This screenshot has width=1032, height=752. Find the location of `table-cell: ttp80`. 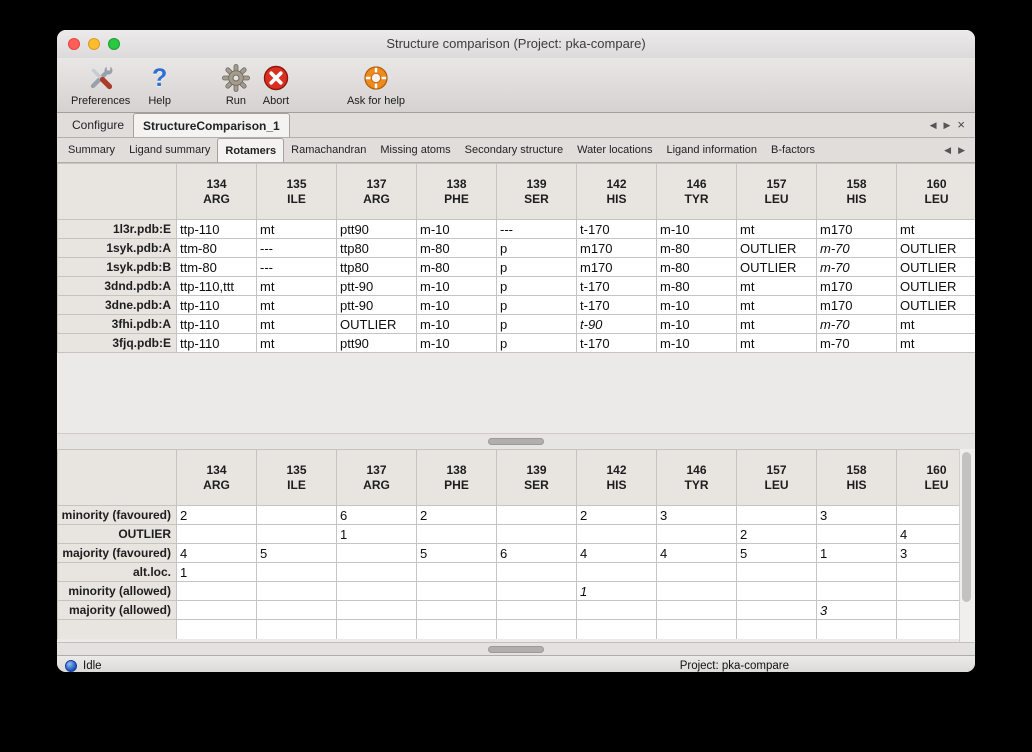

table-cell: ttp80 is located at coordinates (376, 248).